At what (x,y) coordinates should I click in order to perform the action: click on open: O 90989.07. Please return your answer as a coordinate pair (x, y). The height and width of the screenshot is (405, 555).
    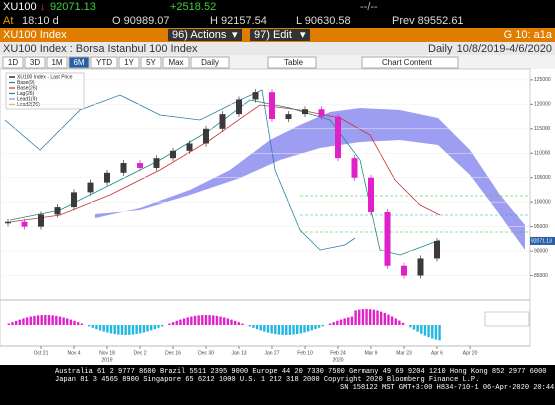
    Looking at the image, I should click on (141, 21).